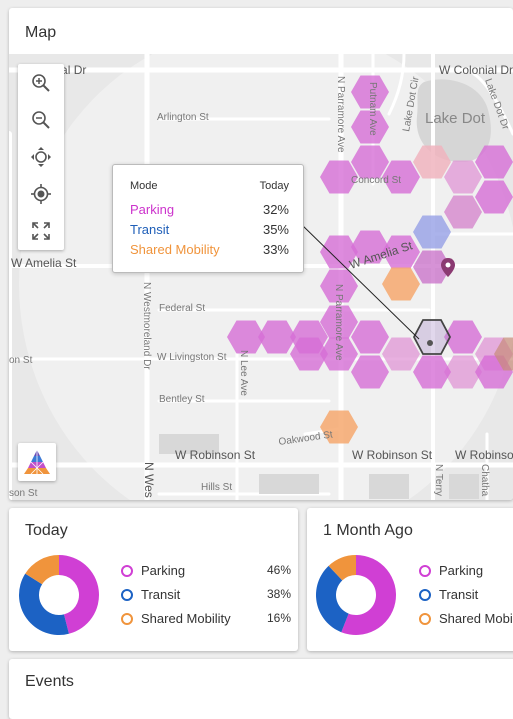 Image resolution: width=513 pixels, height=719 pixels. Describe the element at coordinates (261, 689) in the screenshot. I see `events-card: Events` at that location.